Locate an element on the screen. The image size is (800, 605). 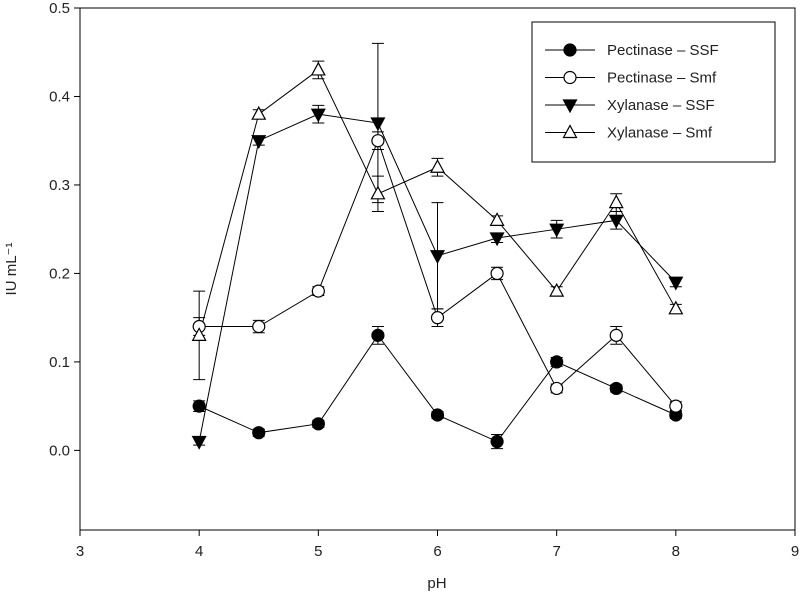
series-line is located at coordinates (437, 388).